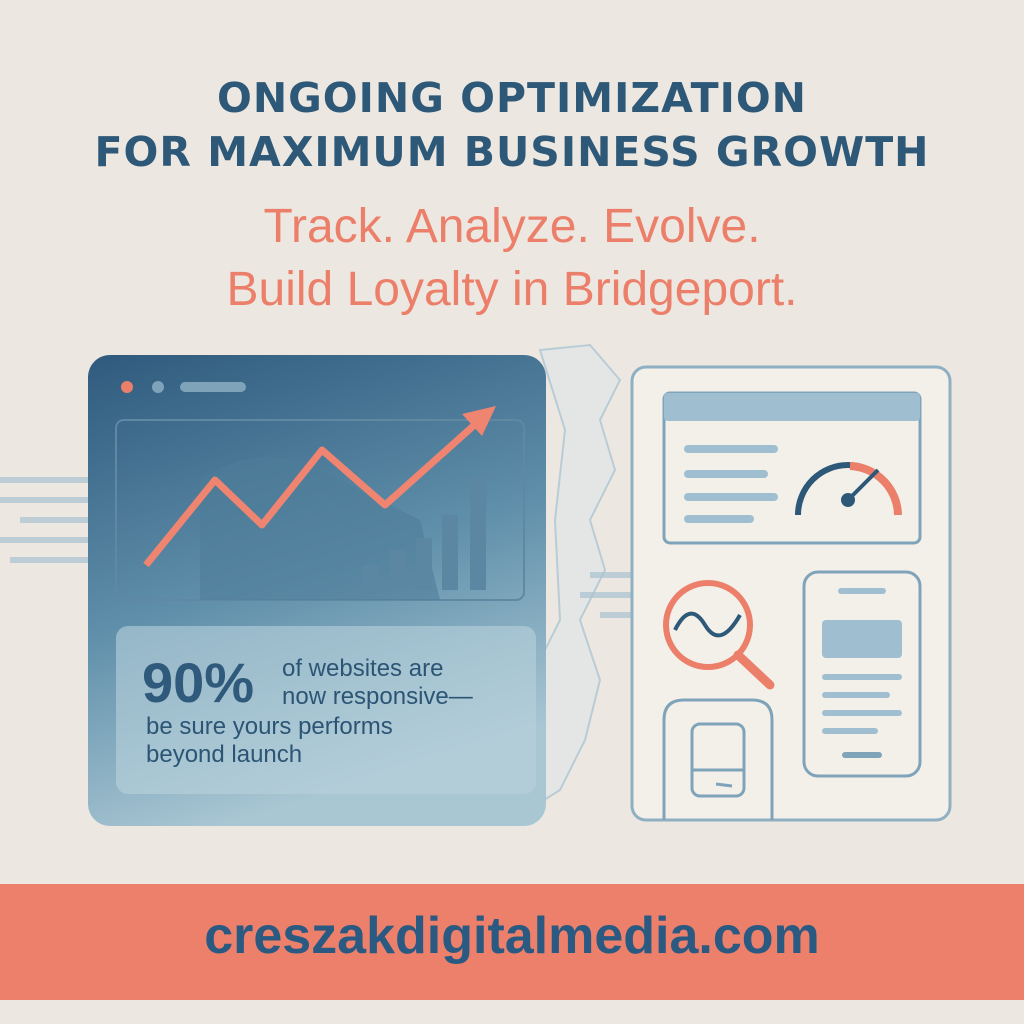 This screenshot has height=1024, width=1024. I want to click on stat-card, so click(326, 710).